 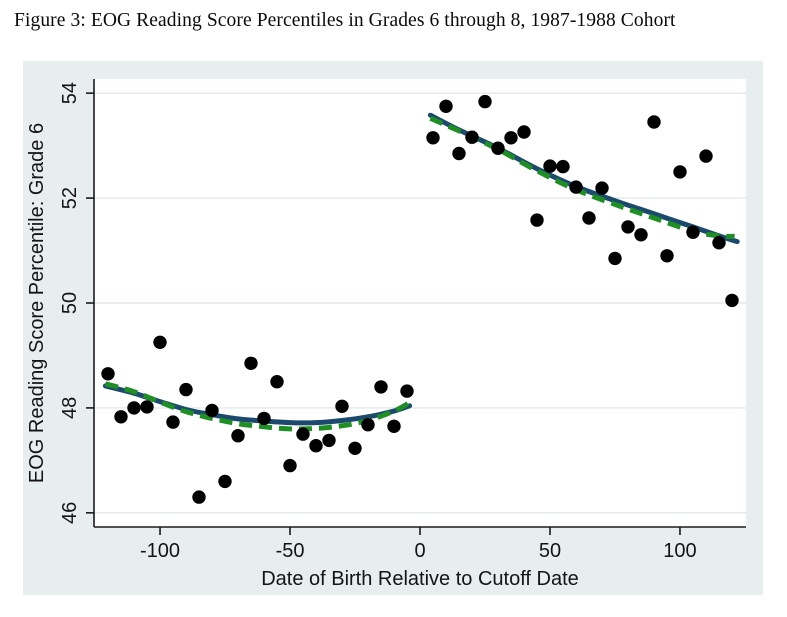 I want to click on x-tick-label: 50, so click(x=550, y=551).